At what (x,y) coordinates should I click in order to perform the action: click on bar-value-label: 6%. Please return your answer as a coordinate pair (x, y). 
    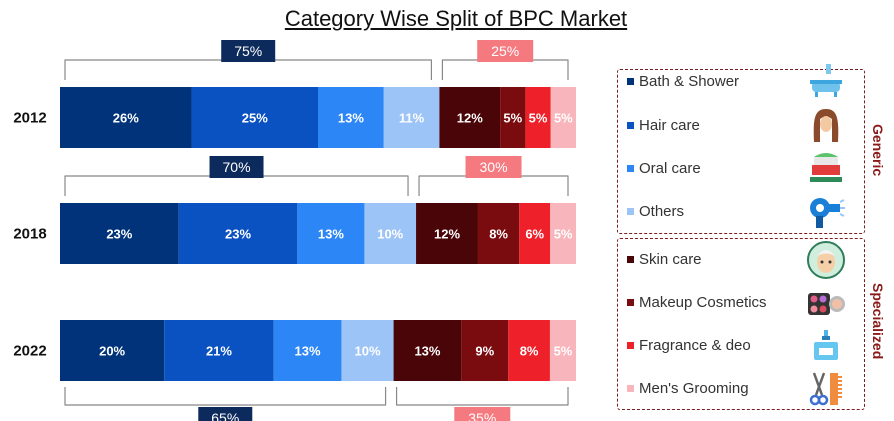
    Looking at the image, I should click on (534, 234).